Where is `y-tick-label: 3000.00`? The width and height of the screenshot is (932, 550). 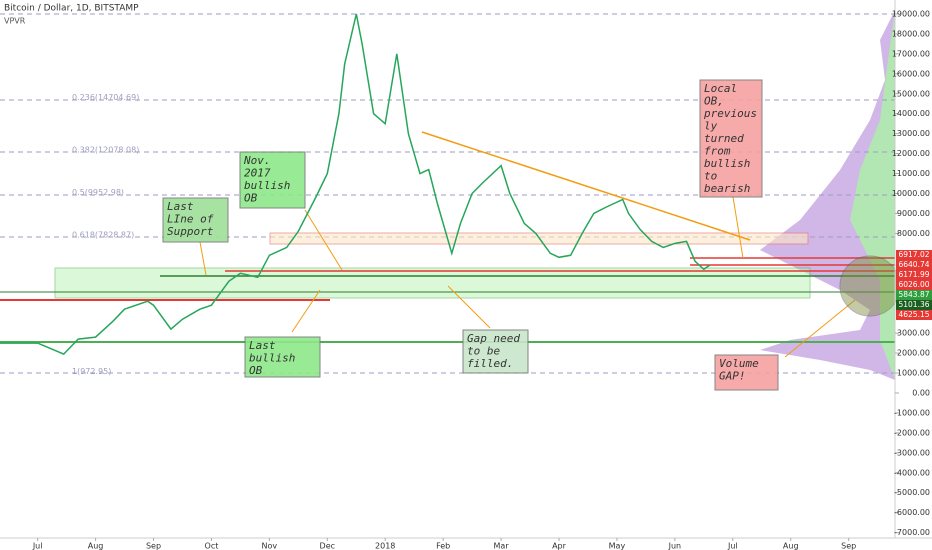
y-tick-label: 3000.00 is located at coordinates (913, 333).